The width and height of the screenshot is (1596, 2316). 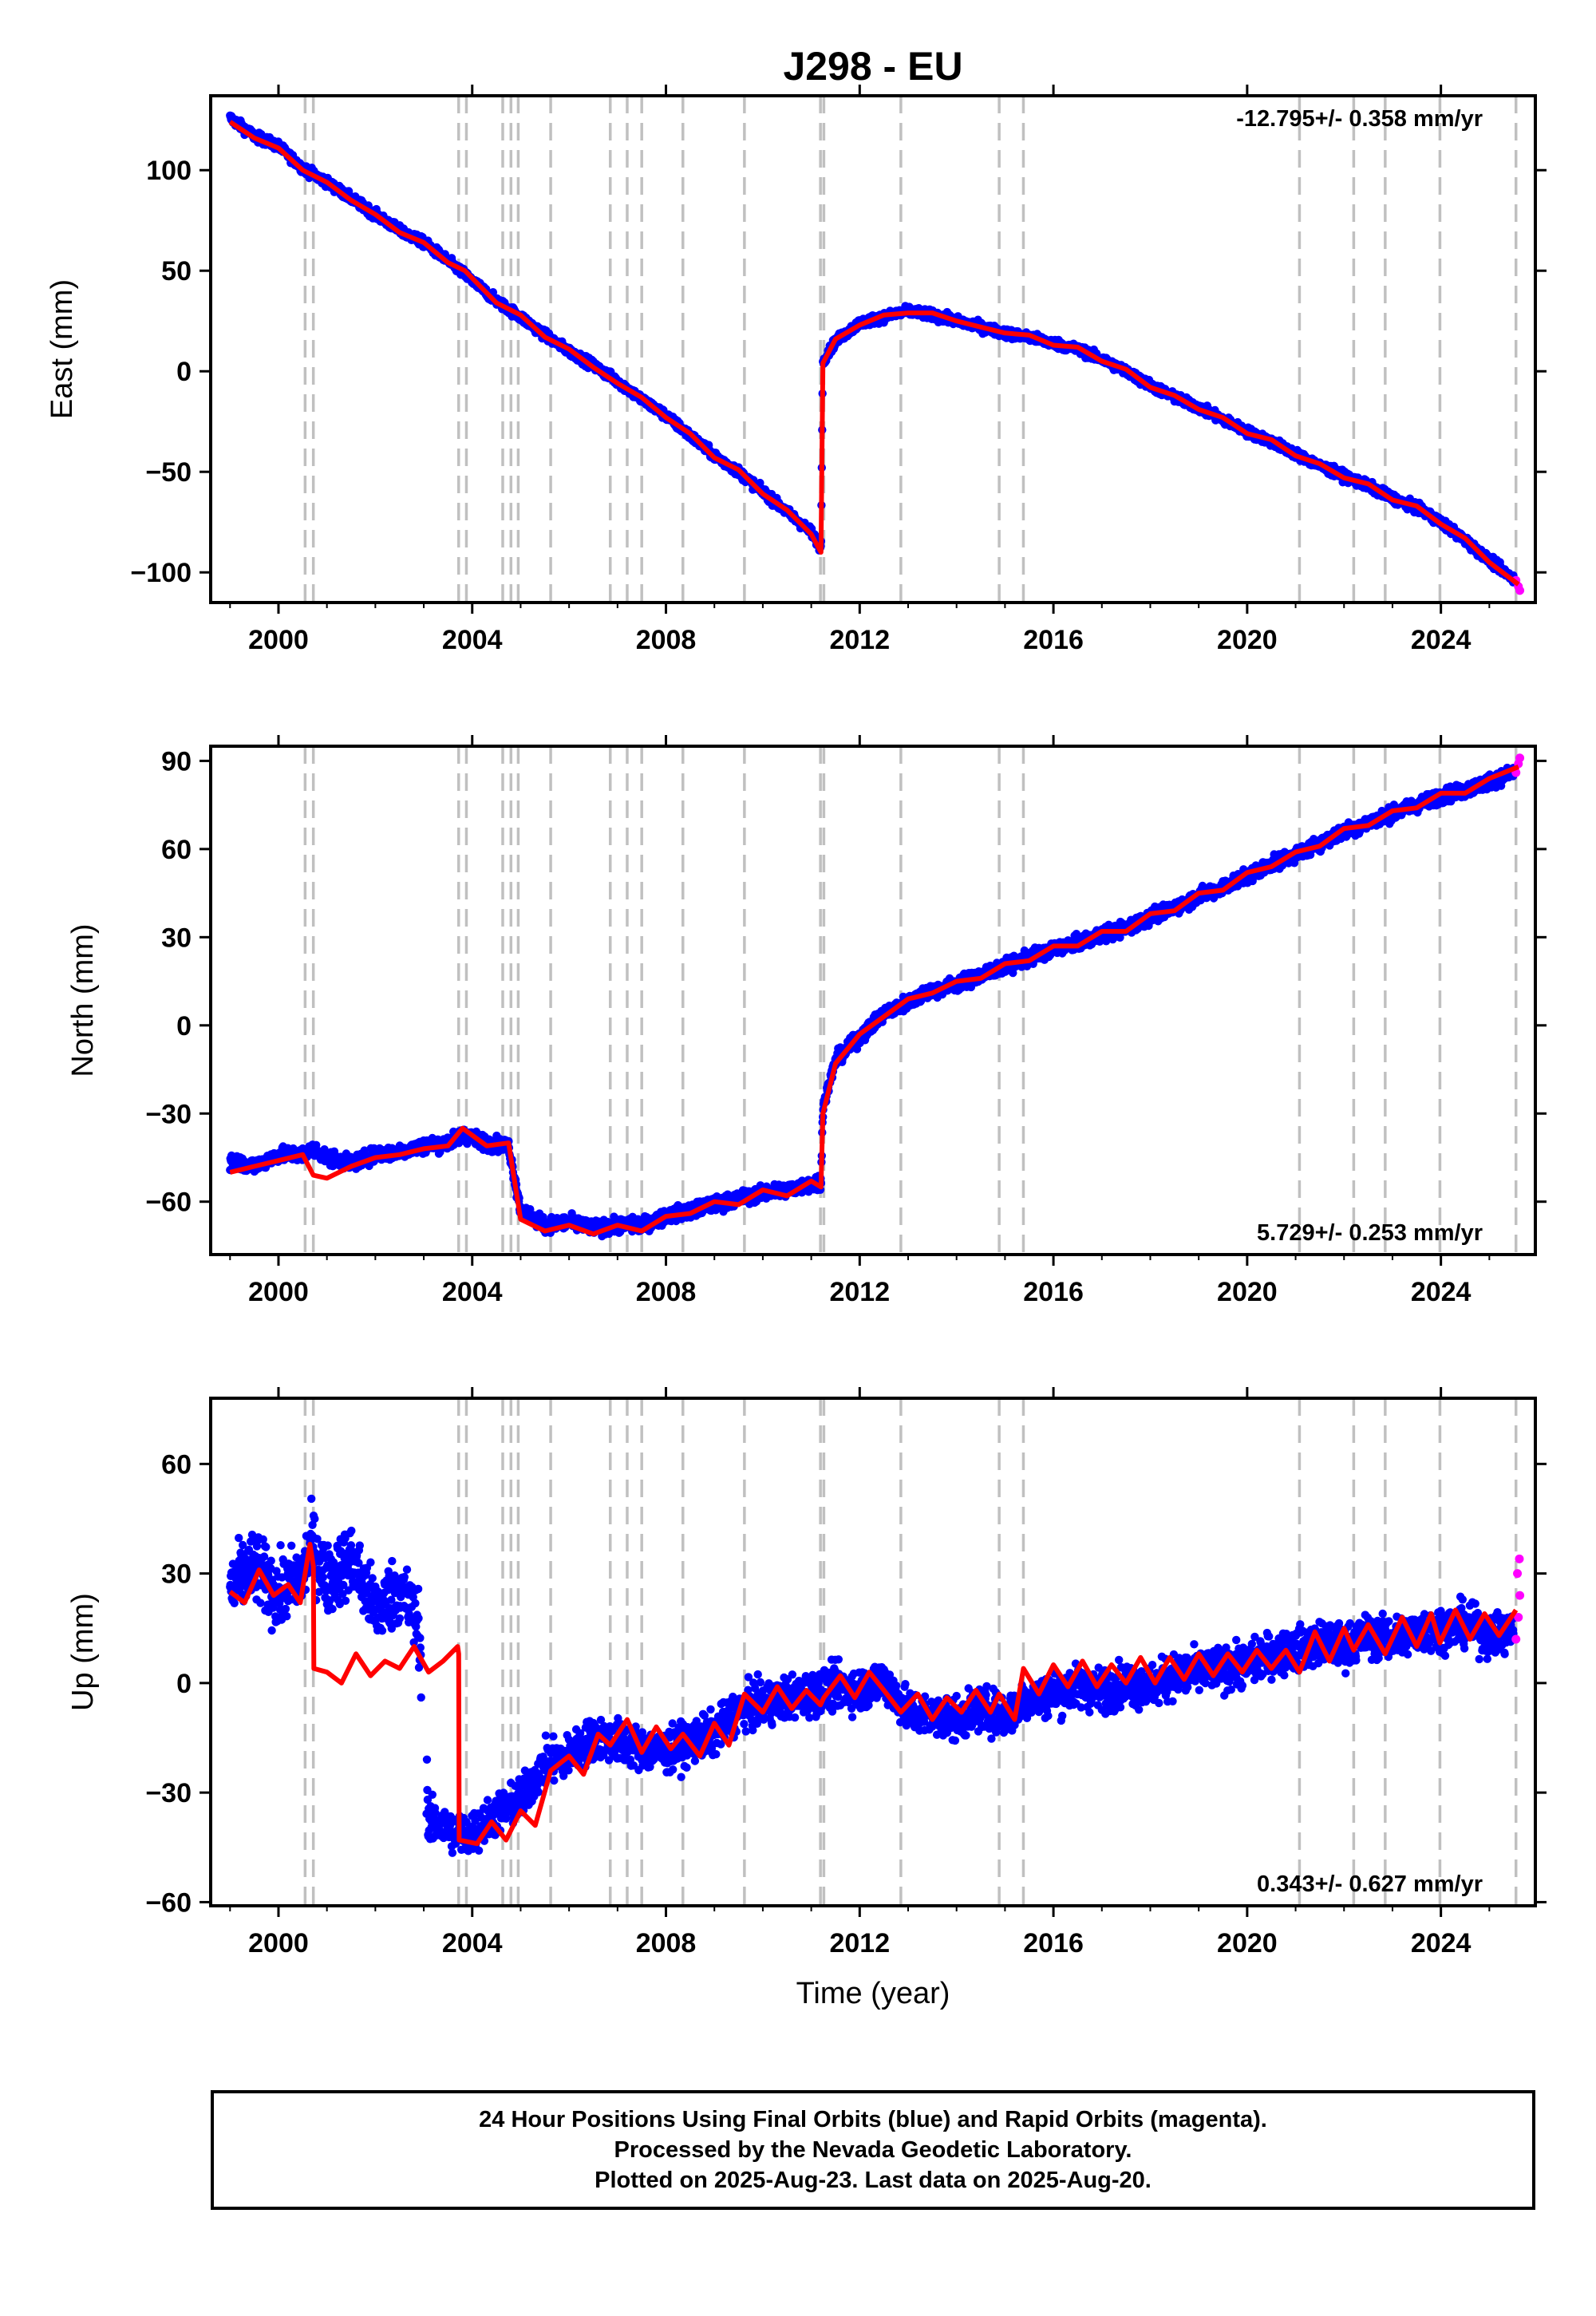 I want to click on x-tick-label-2004: 2004, so click(x=472, y=640).